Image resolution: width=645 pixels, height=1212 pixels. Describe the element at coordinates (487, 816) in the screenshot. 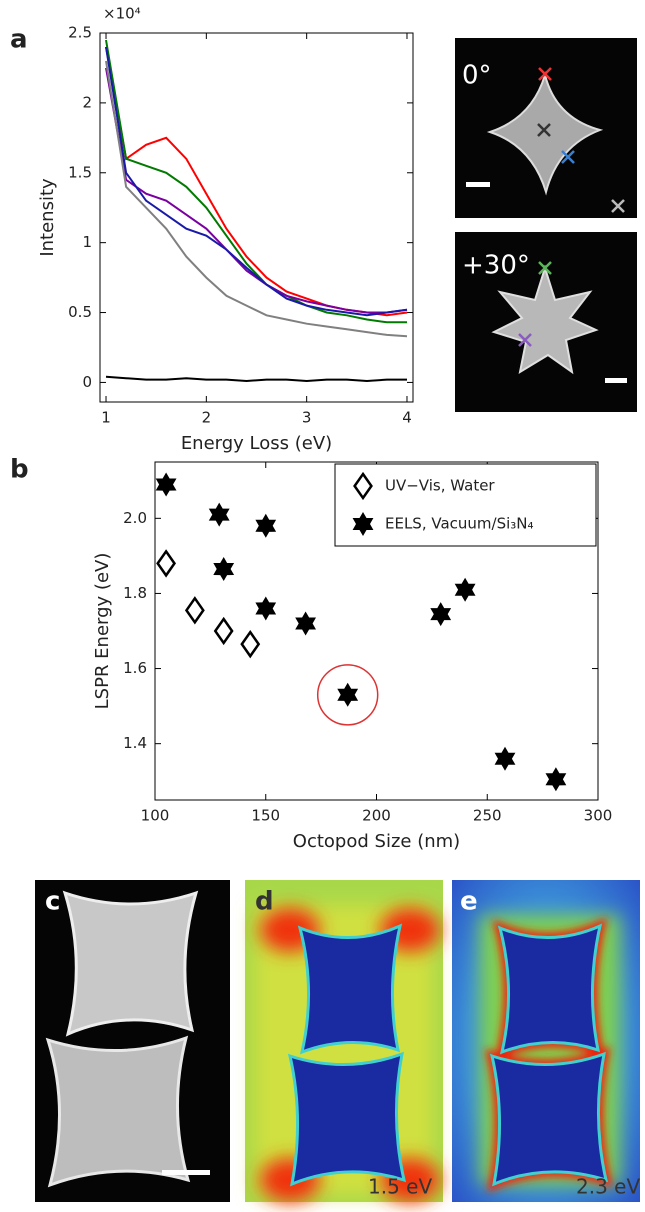

I see `x-tick-label: 250` at that location.